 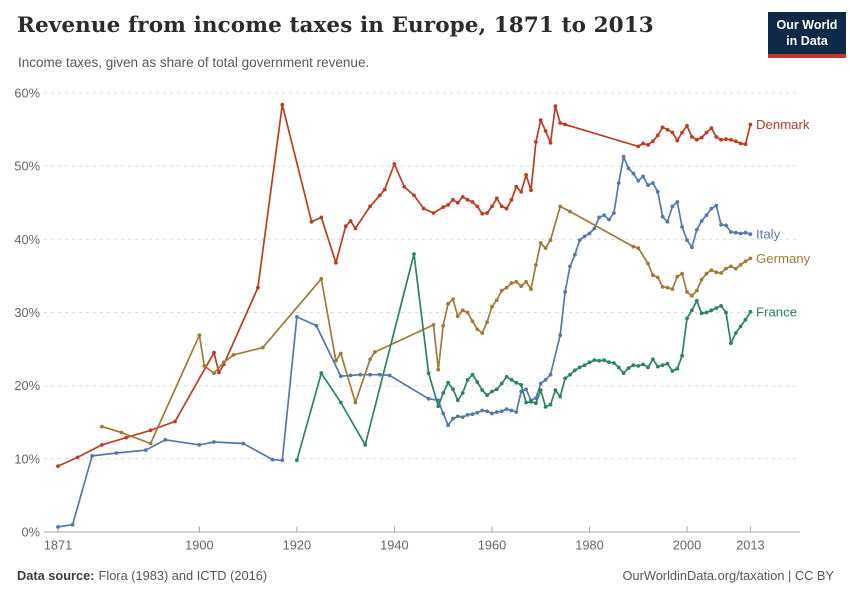 What do you see at coordinates (27, 239) in the screenshot?
I see `y-tick-label: 40%` at bounding box center [27, 239].